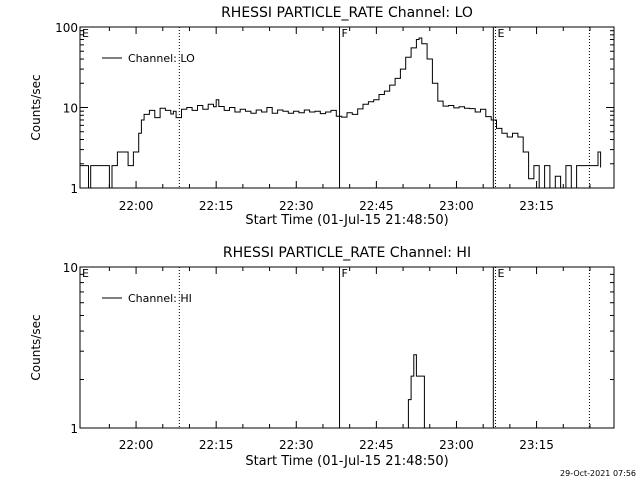  Describe the element at coordinates (415, 391) in the screenshot. I see `series-line` at that location.